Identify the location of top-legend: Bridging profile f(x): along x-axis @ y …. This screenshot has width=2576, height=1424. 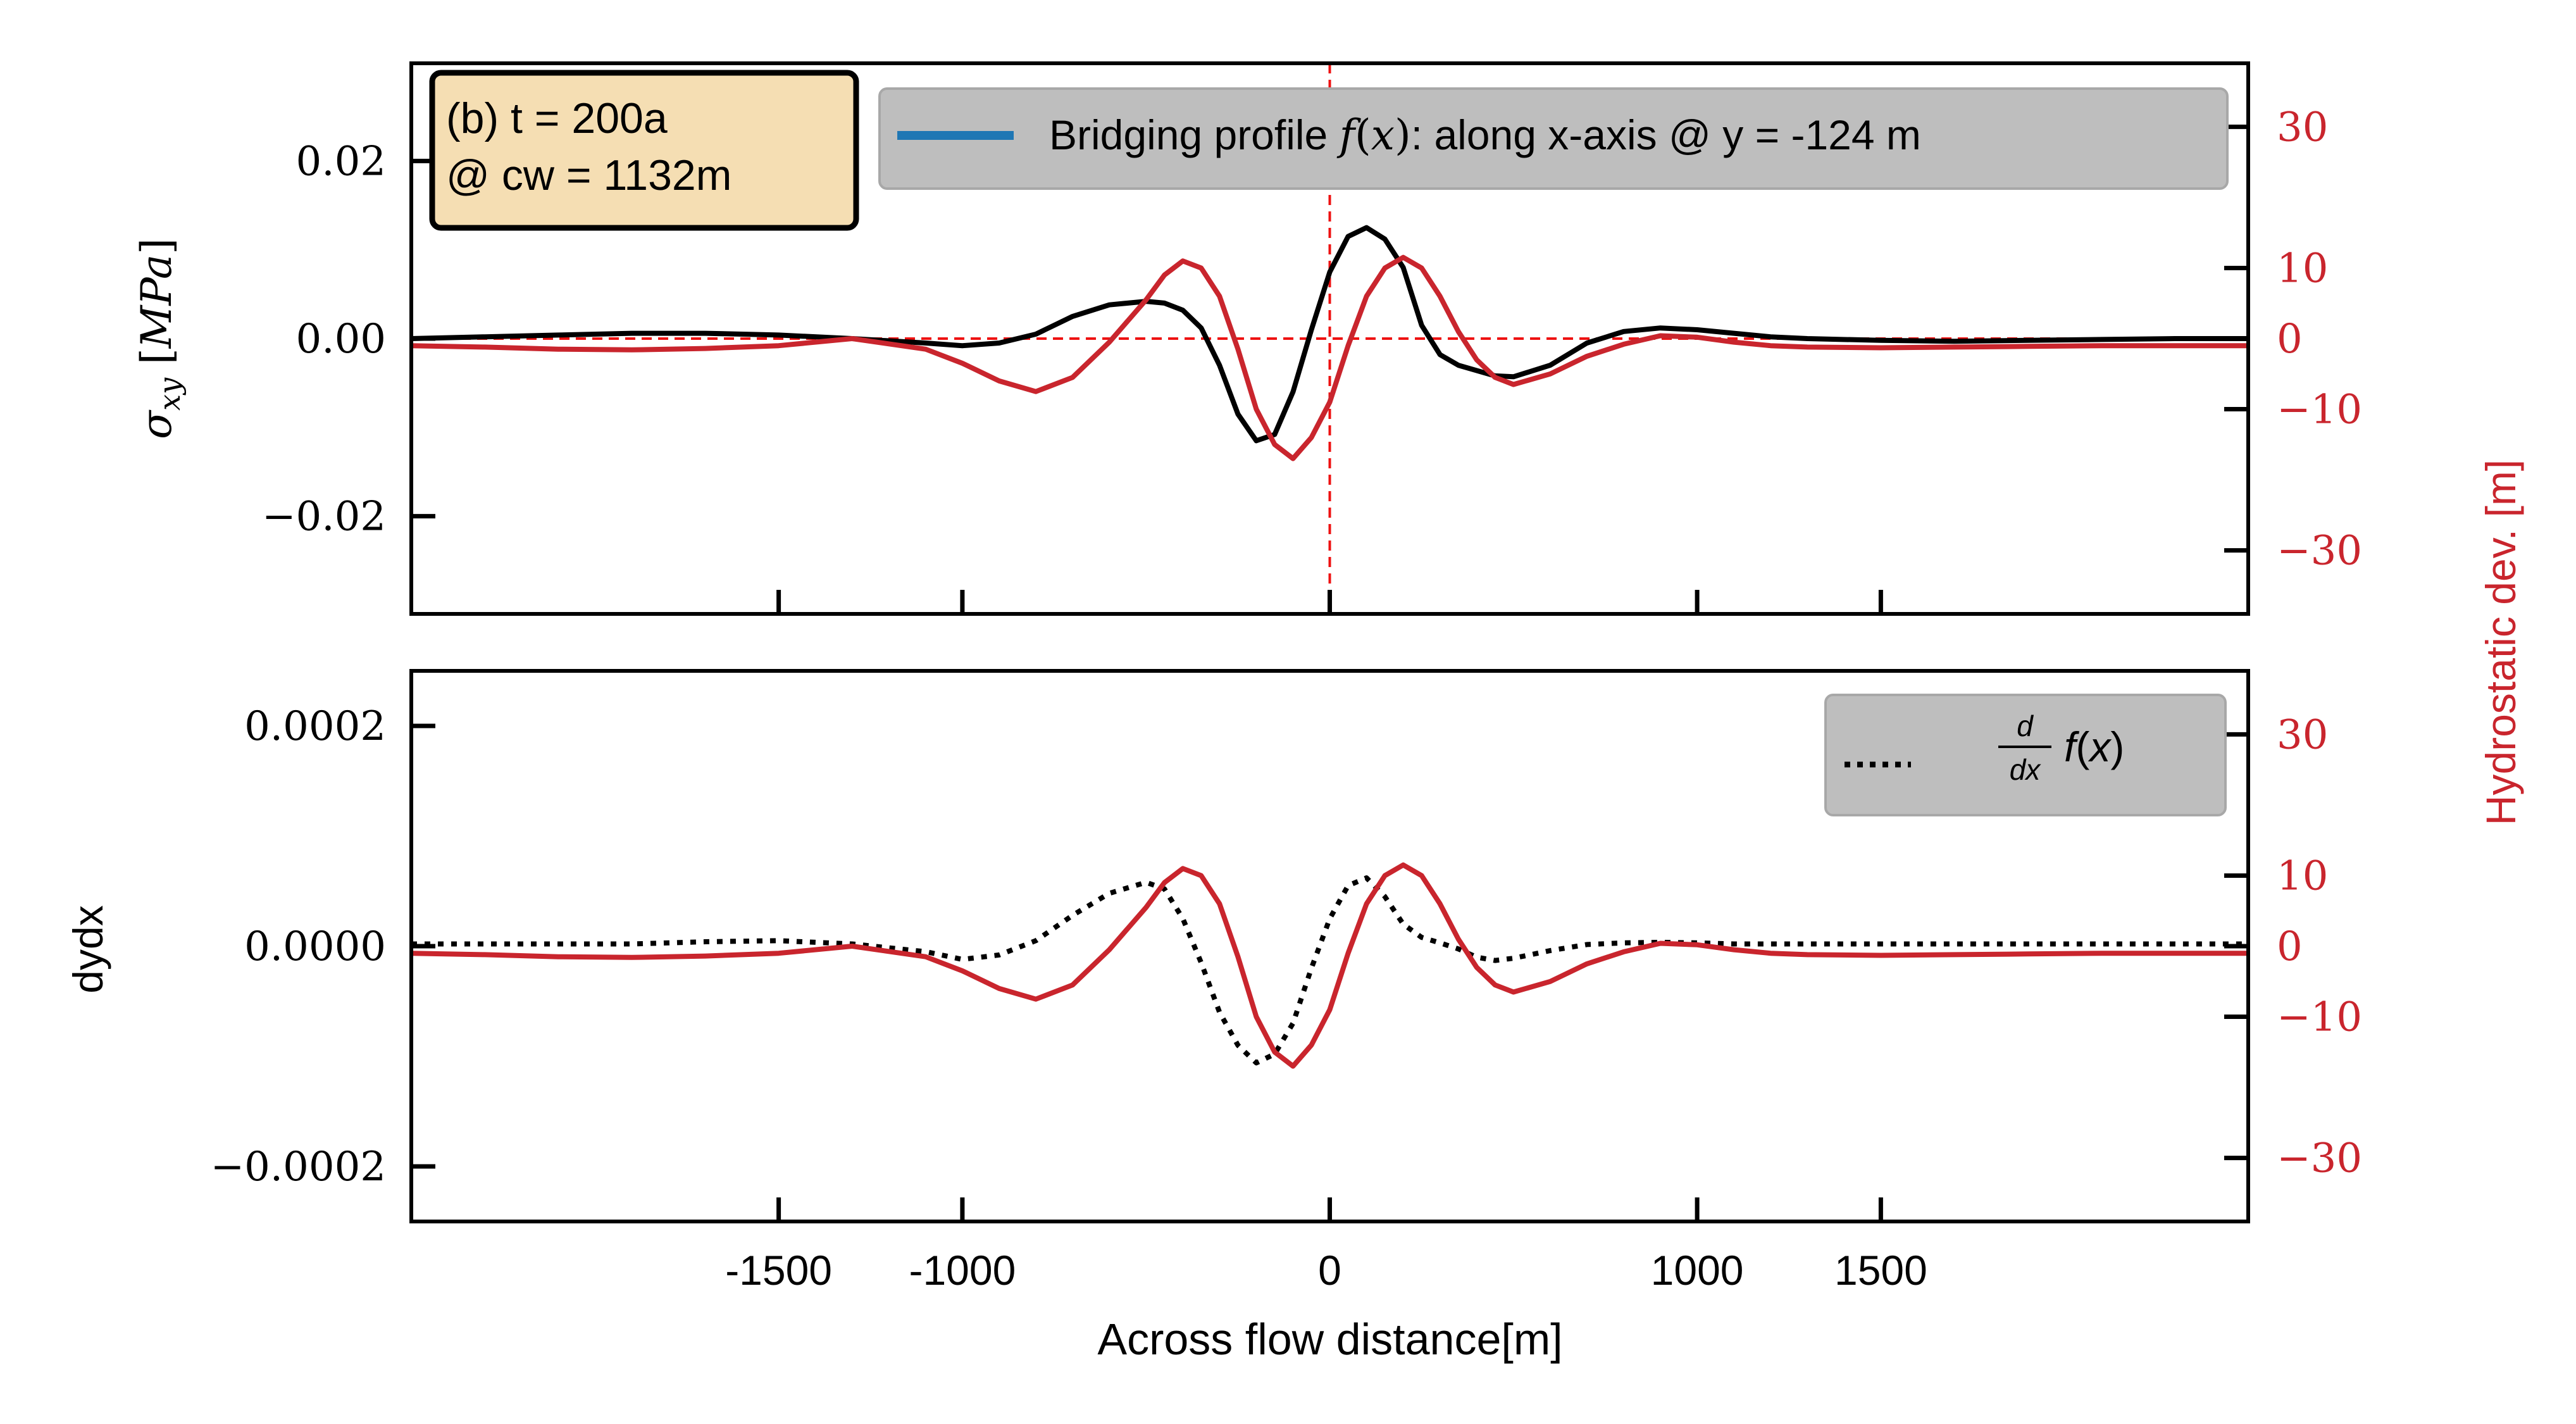
(1553, 138).